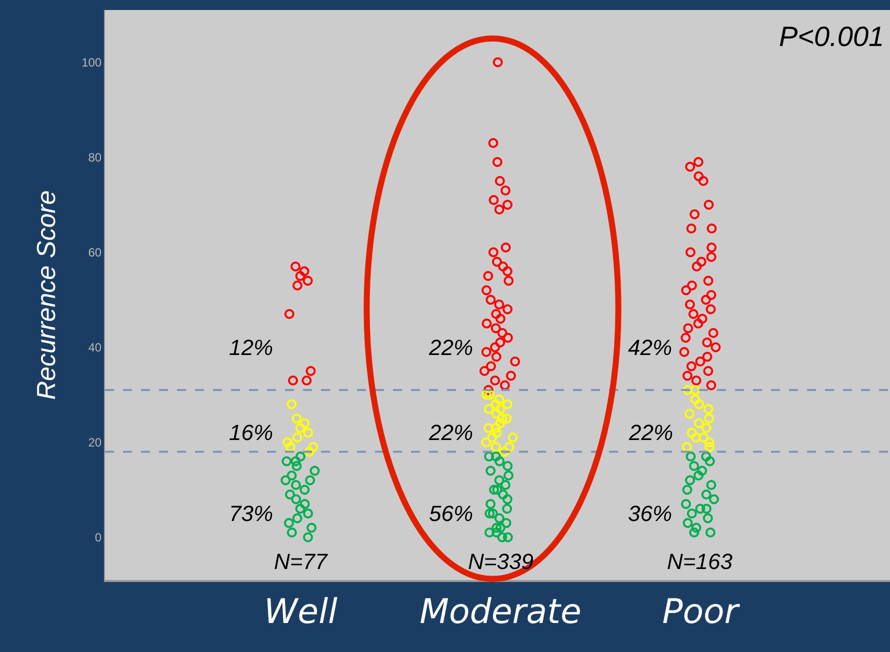 The image size is (890, 652). Describe the element at coordinates (251, 432) in the screenshot. I see `annotation: 16%` at that location.